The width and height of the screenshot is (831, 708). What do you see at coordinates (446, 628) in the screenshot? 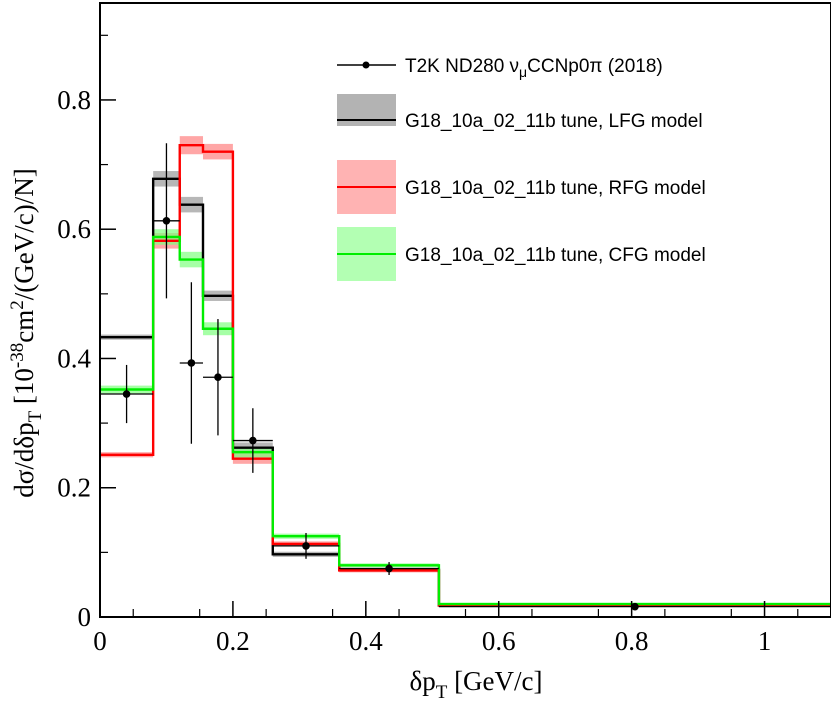
I see `x-axis-ticks: 0 0.2 0.4 0.6 0.8 1` at bounding box center [446, 628].